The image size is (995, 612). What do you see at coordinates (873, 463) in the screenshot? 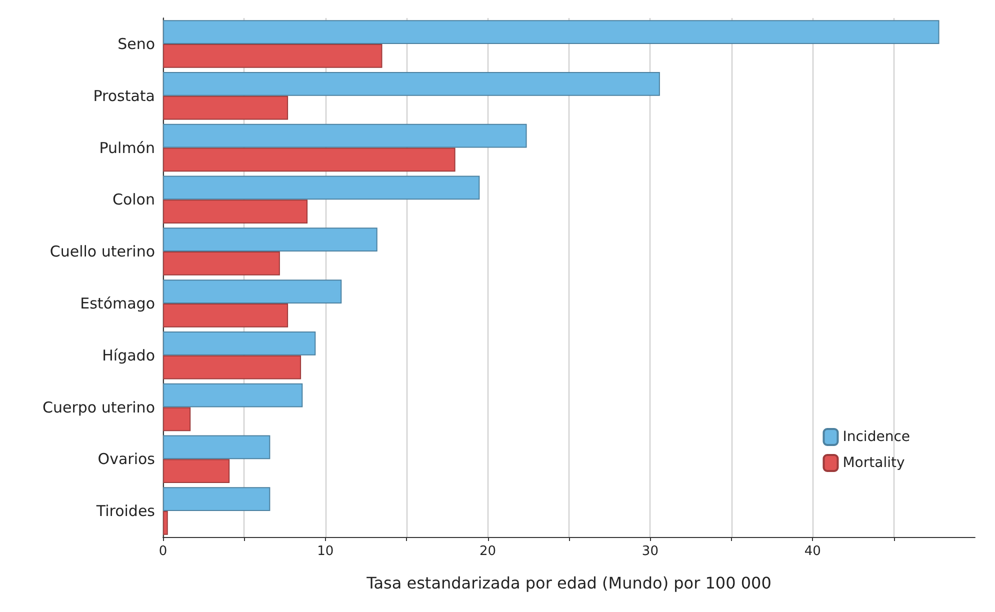
I see `legend-label: Mortality` at bounding box center [873, 463].